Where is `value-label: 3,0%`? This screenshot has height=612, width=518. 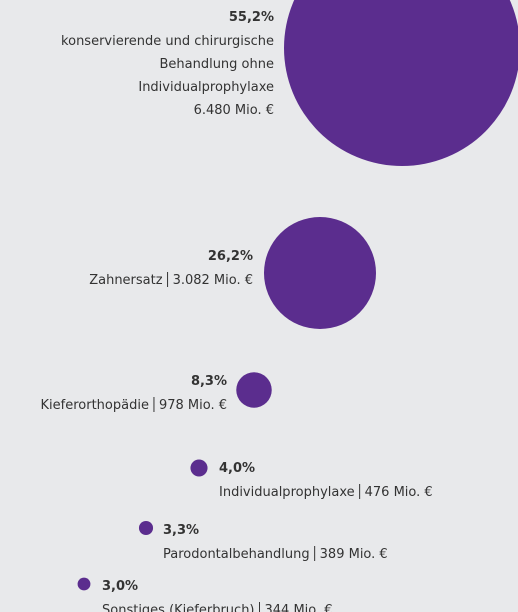 value-label: 3,0% is located at coordinates (120, 586).